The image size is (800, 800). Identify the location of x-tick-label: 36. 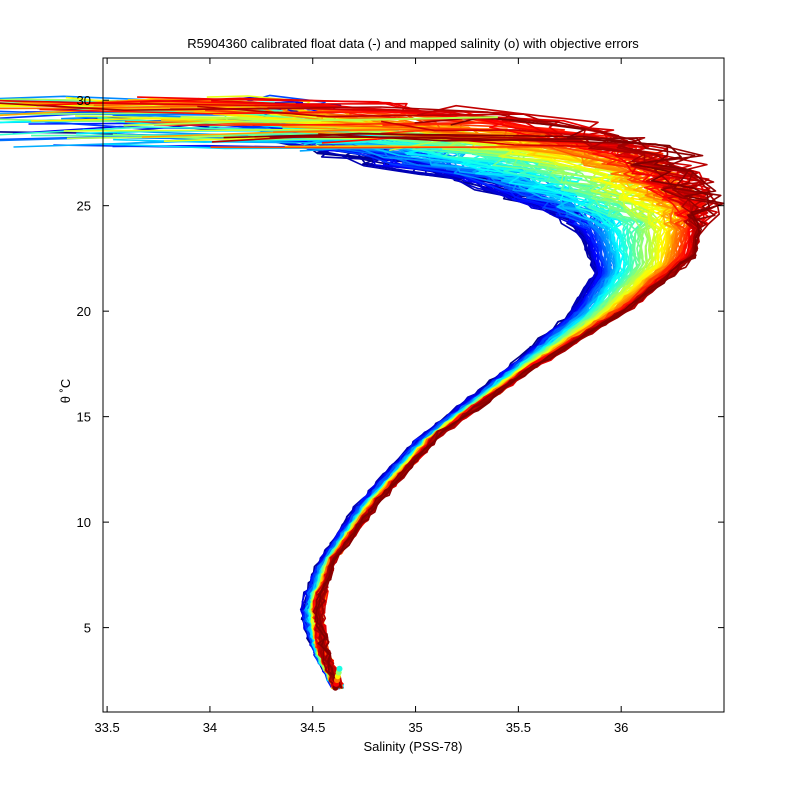
(621, 727).